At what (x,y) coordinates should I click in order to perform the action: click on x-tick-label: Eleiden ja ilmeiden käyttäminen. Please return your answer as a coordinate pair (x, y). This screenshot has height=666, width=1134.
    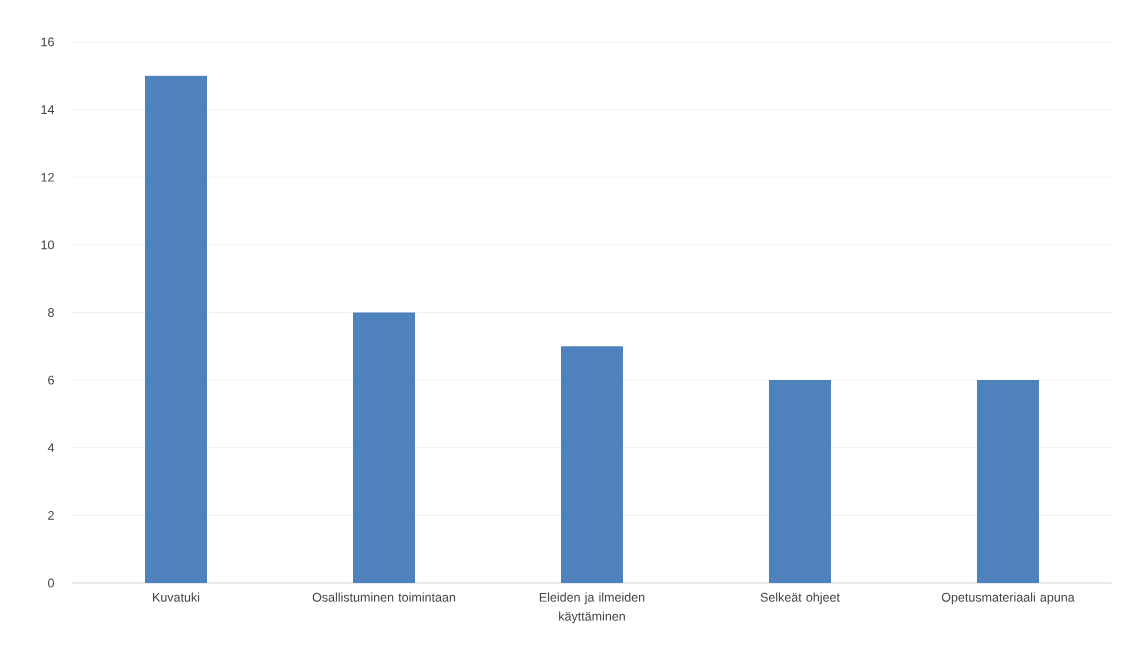
    Looking at the image, I should click on (592, 608).